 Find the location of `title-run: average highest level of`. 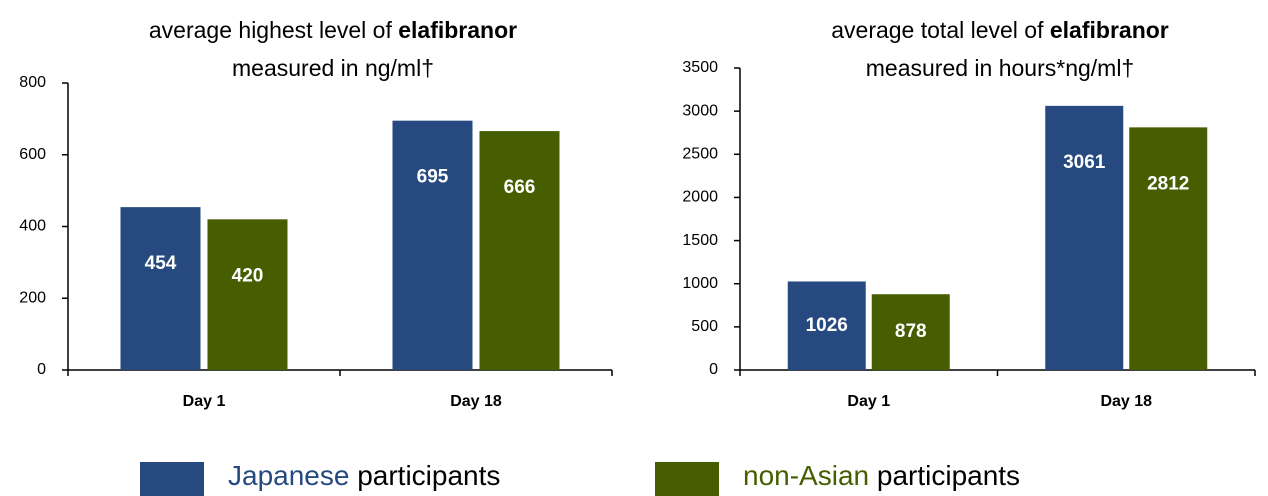

title-run: average highest level of is located at coordinates (273, 30).